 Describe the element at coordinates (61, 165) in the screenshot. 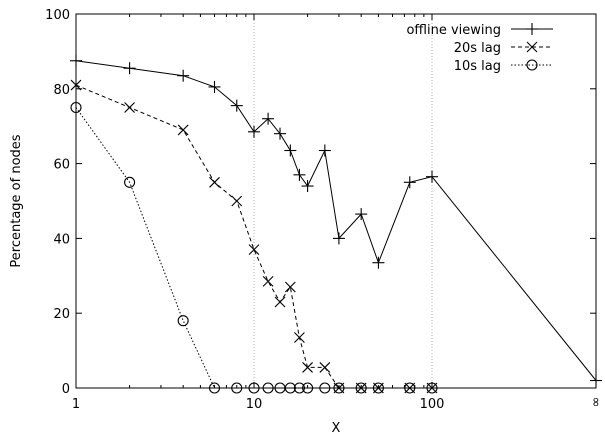

I see `y-tick-label: 60` at that location.